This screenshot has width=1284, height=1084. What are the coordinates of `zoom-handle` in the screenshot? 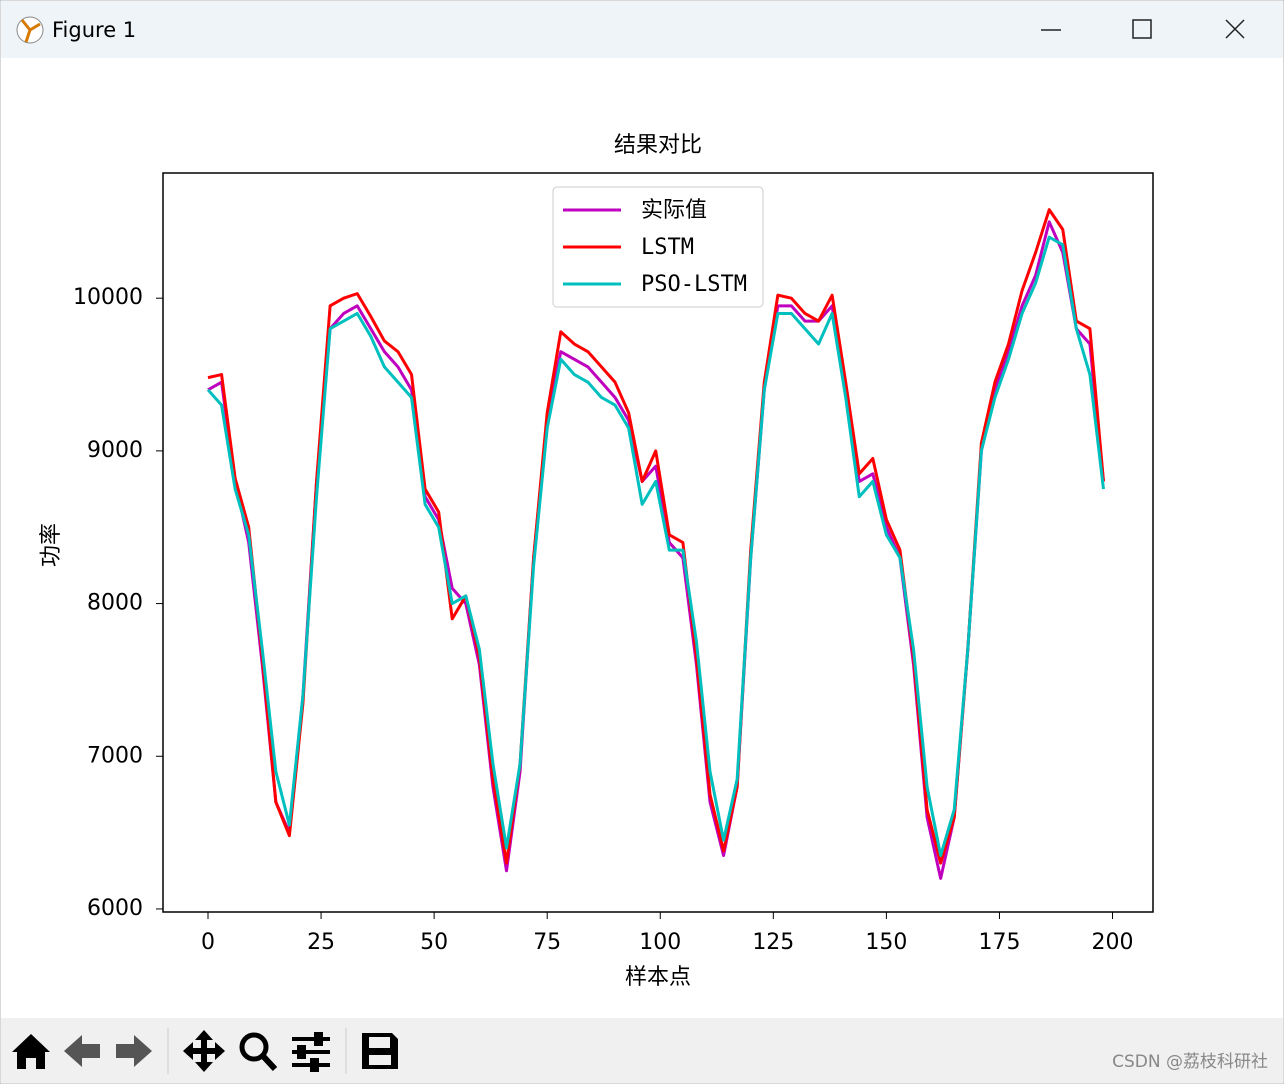 It's located at (269, 1062).